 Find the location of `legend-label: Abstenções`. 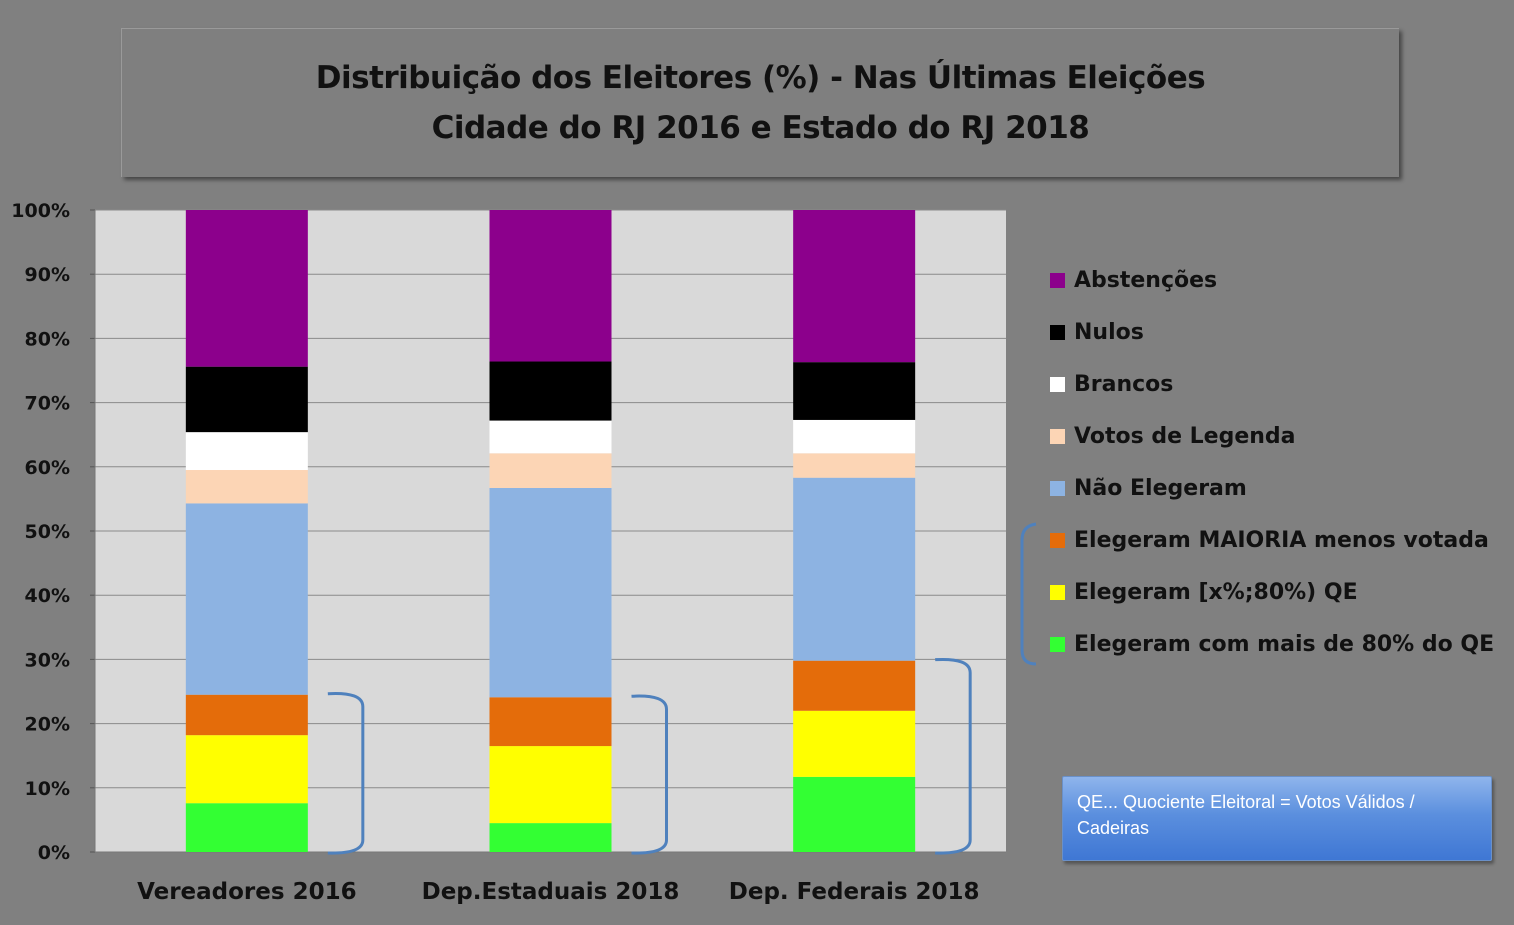

legend-label: Abstenções is located at coordinates (1146, 280).